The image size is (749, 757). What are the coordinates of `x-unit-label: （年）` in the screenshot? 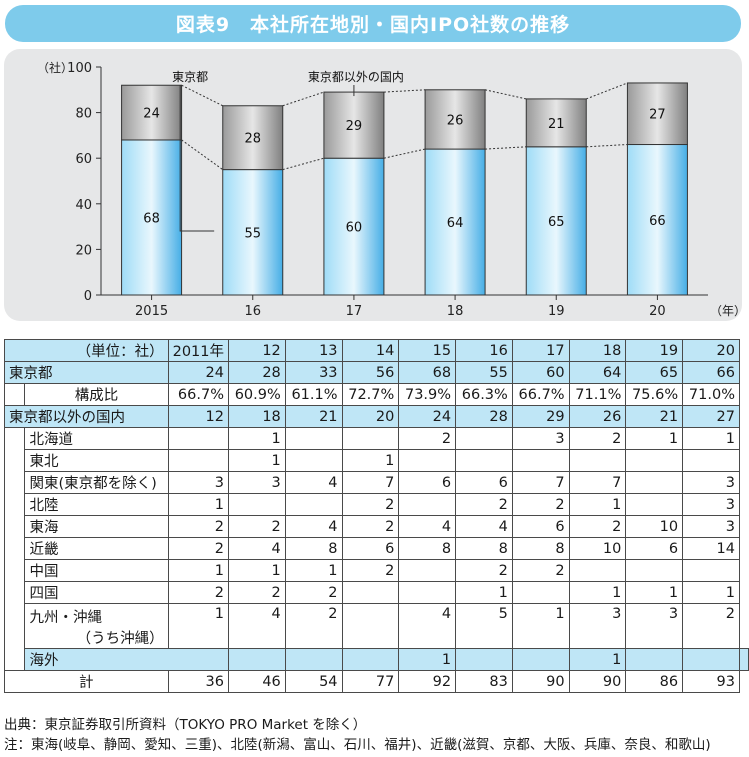 It's located at (726, 311).